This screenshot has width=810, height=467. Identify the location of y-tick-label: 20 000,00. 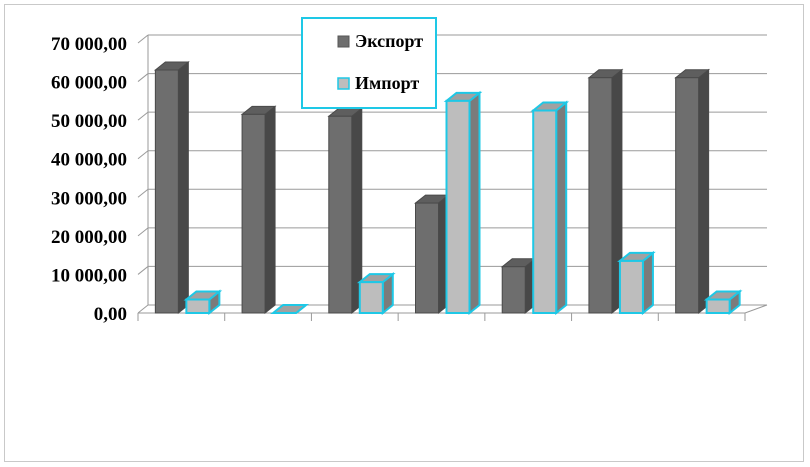
(89, 237).